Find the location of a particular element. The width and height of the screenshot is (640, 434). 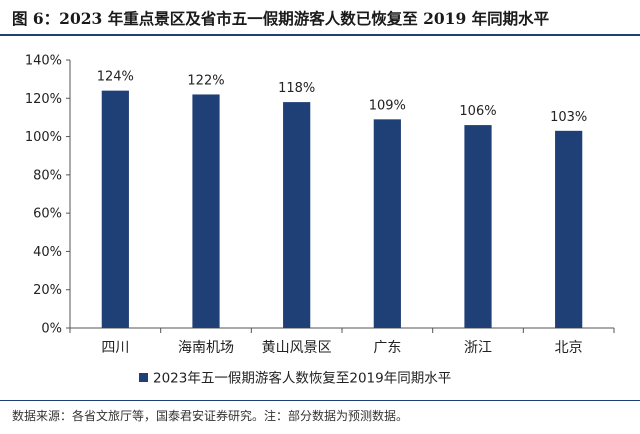

data-label: 103% is located at coordinates (568, 117).